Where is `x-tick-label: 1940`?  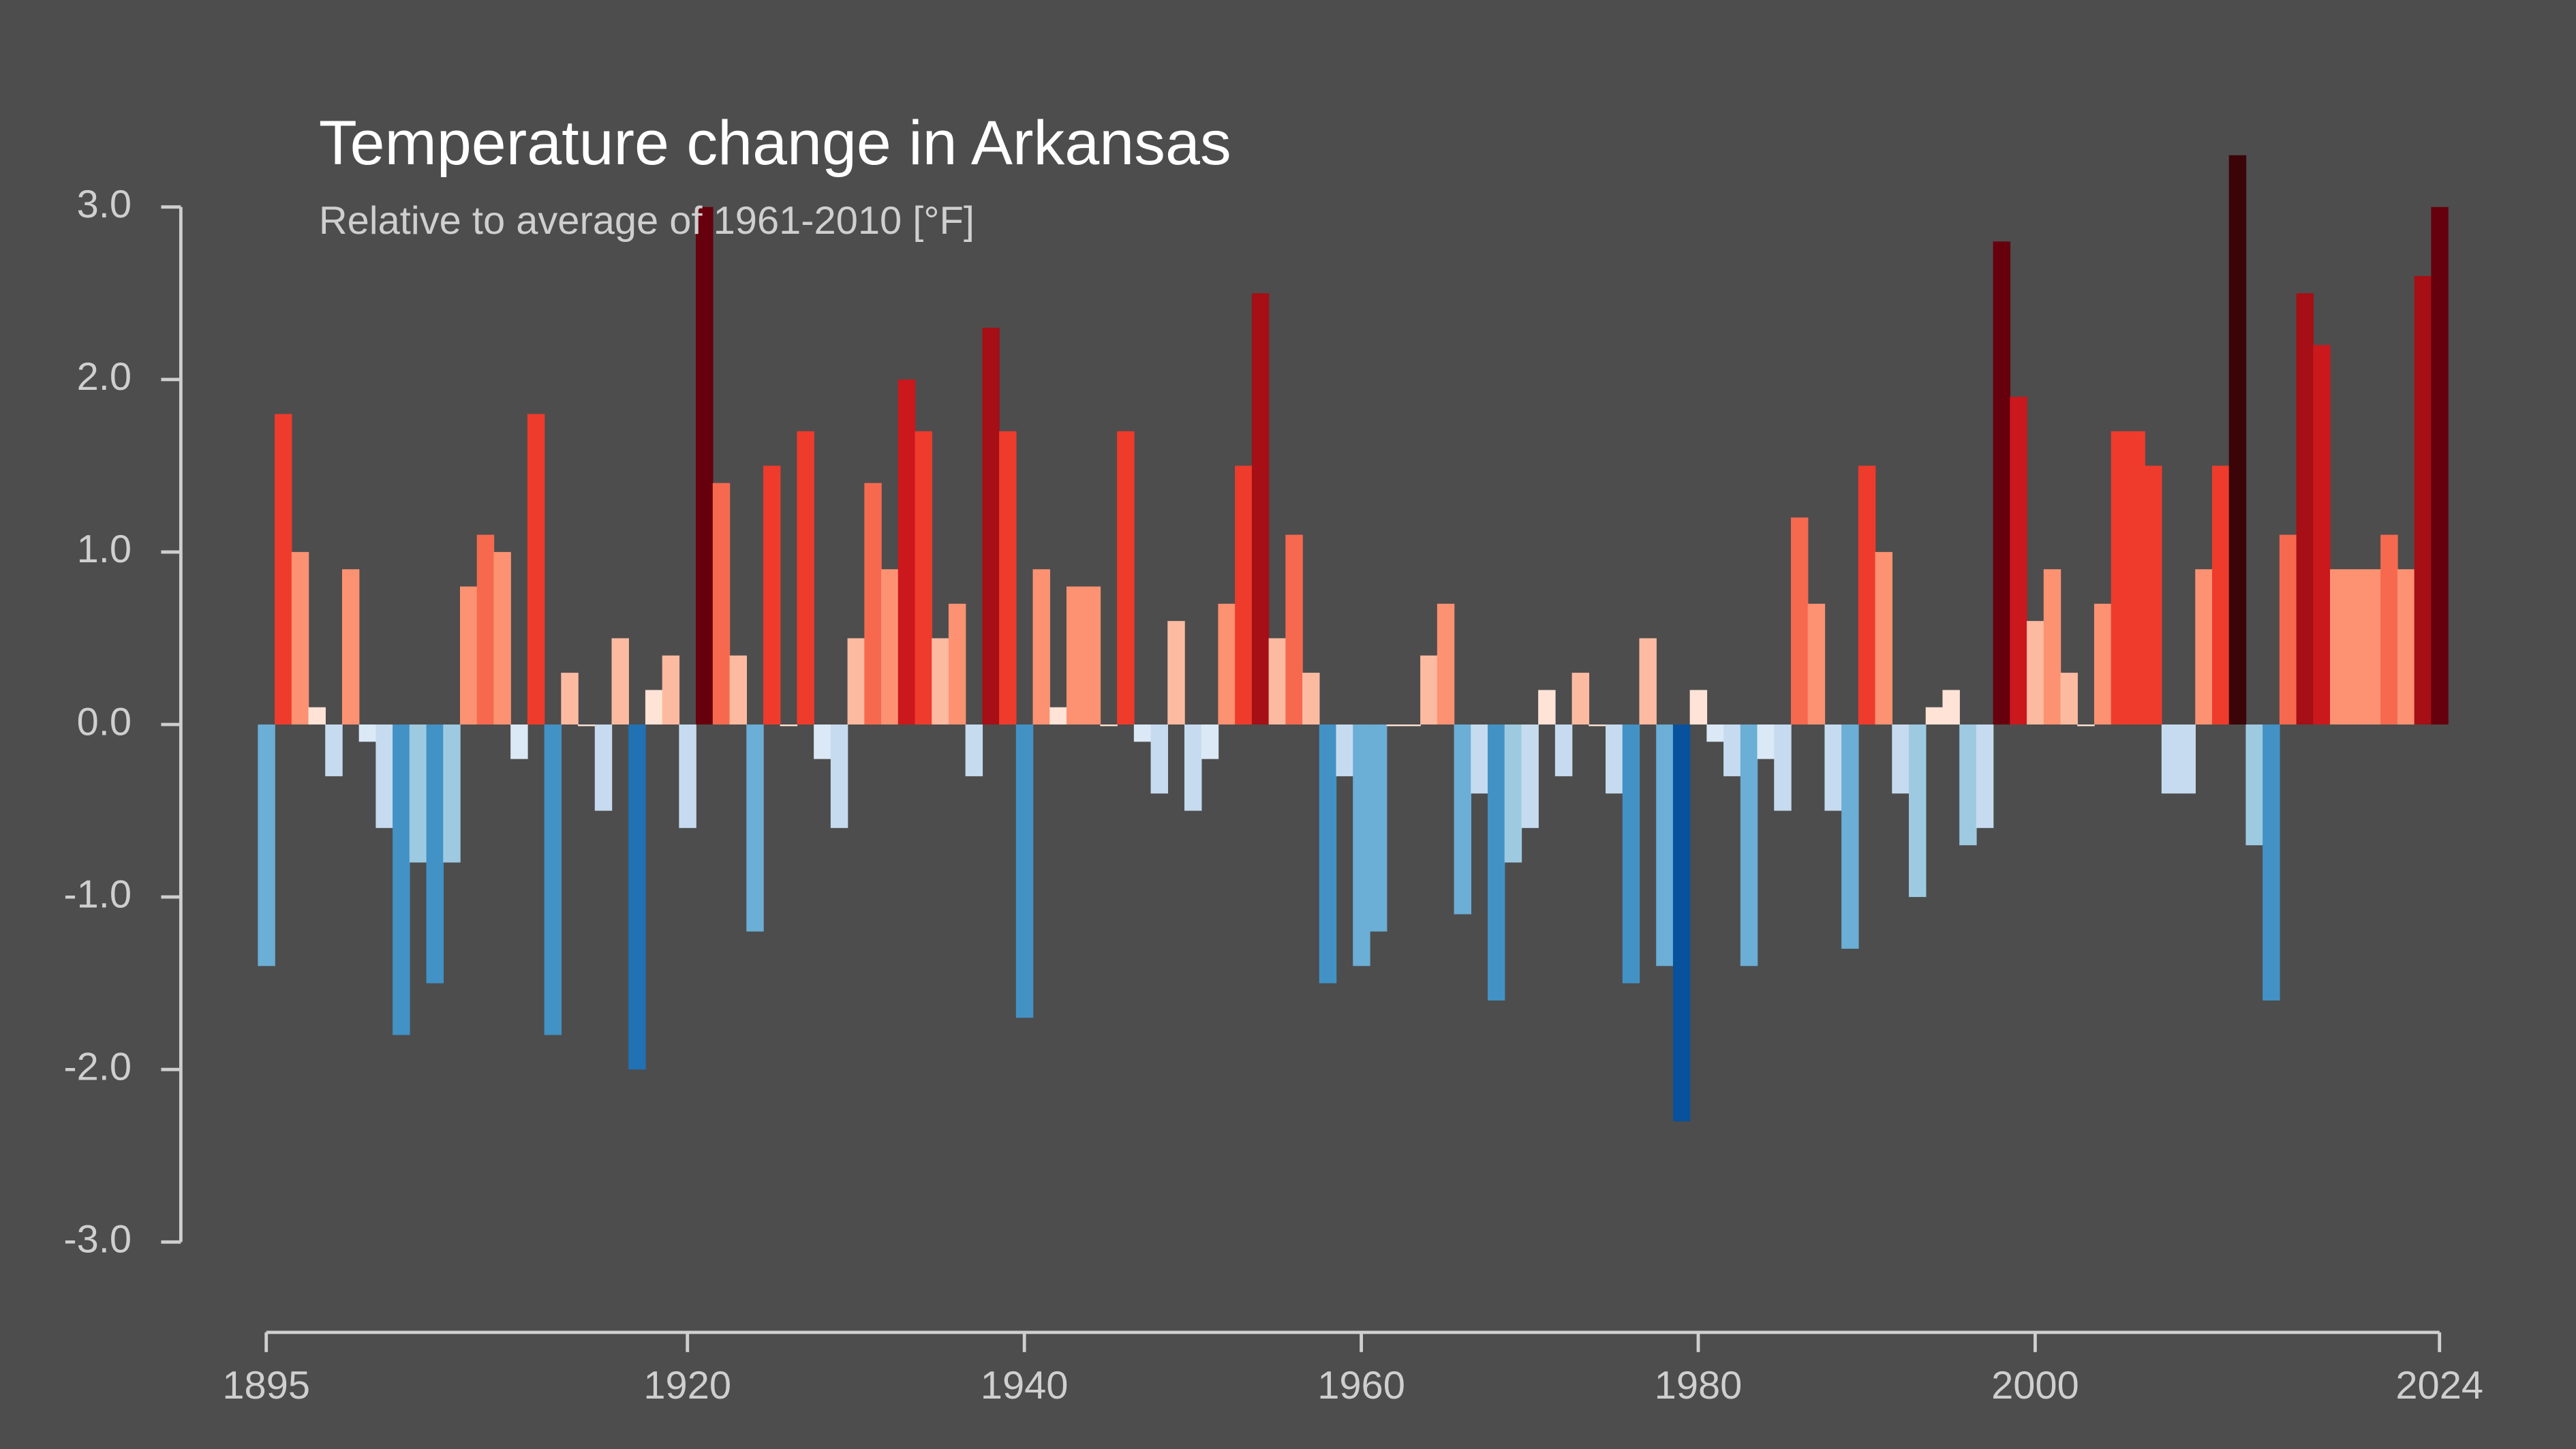
x-tick-label: 1940 is located at coordinates (1025, 1385).